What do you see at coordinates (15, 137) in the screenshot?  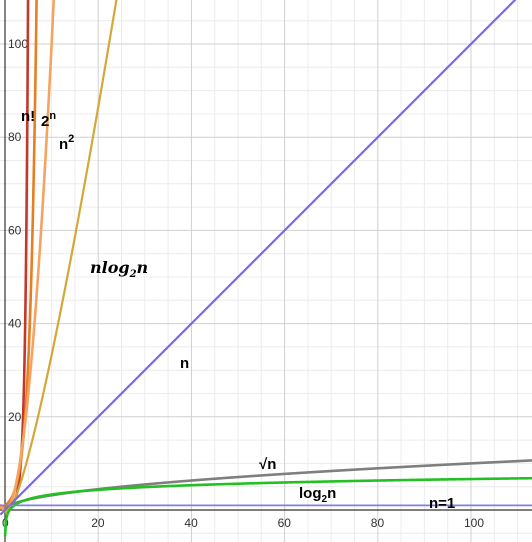 I see `y-tick-label: 80` at bounding box center [15, 137].